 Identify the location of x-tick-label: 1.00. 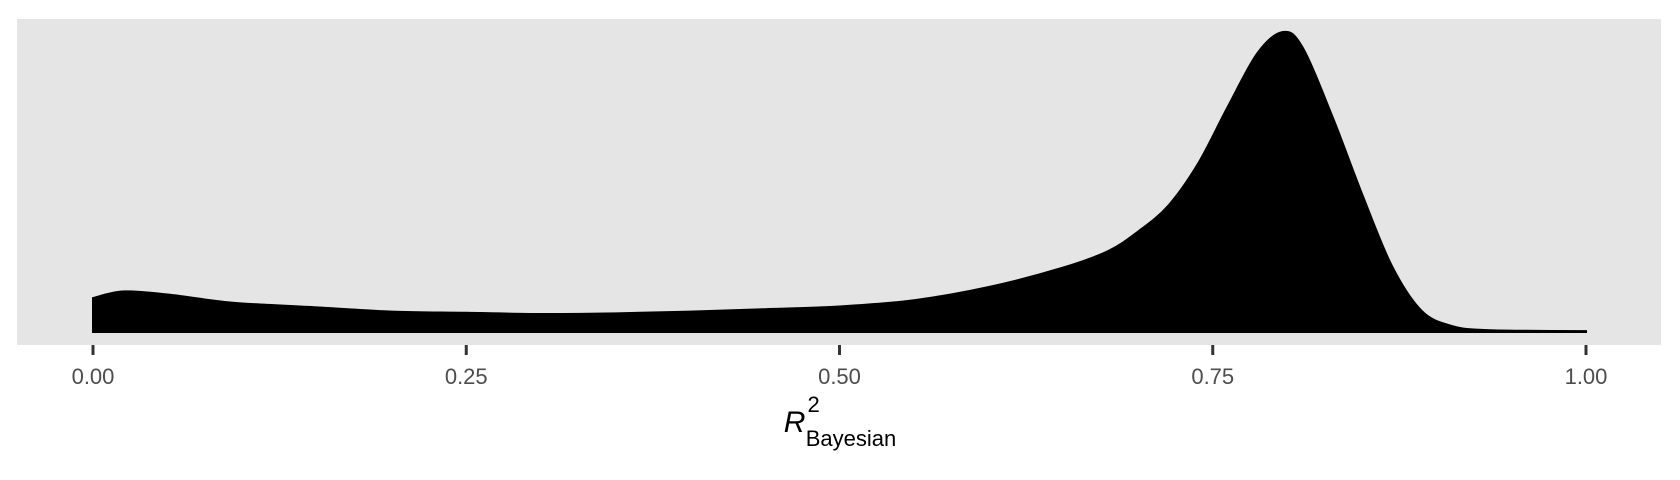
(1586, 376).